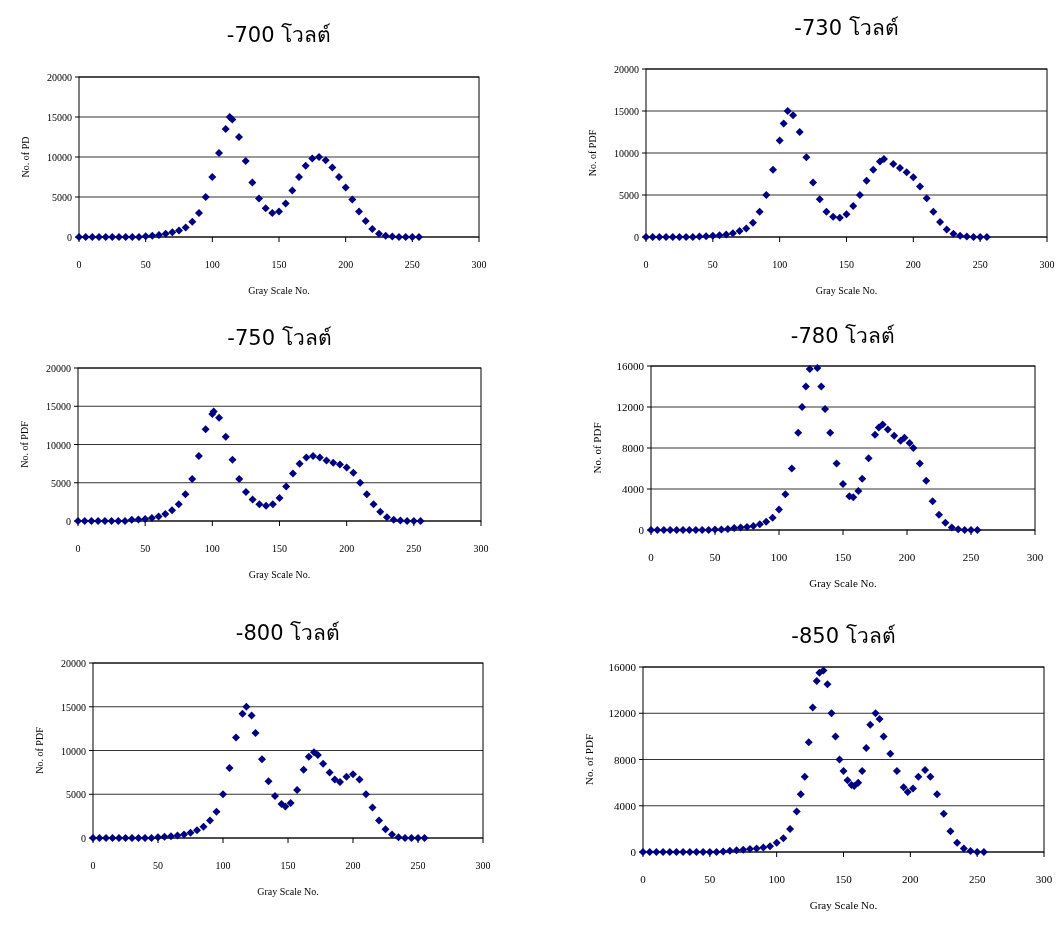 The image size is (1058, 927). Describe the element at coordinates (223, 865) in the screenshot. I see `x-tick-label: 100` at that location.